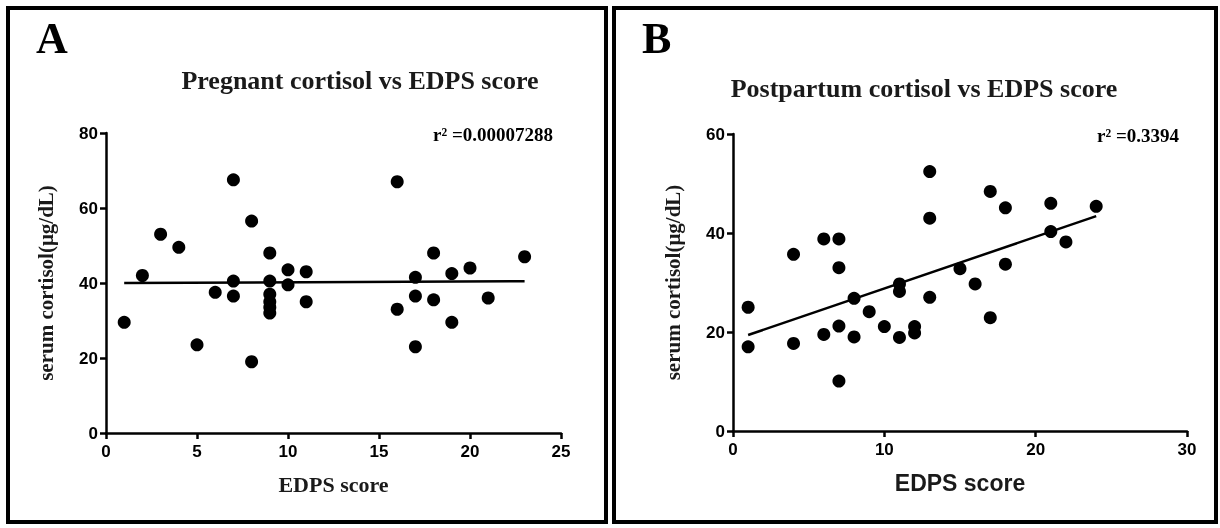  I want to click on chart-title: Pregnant cortisol vs EDPS score, so click(360, 80).